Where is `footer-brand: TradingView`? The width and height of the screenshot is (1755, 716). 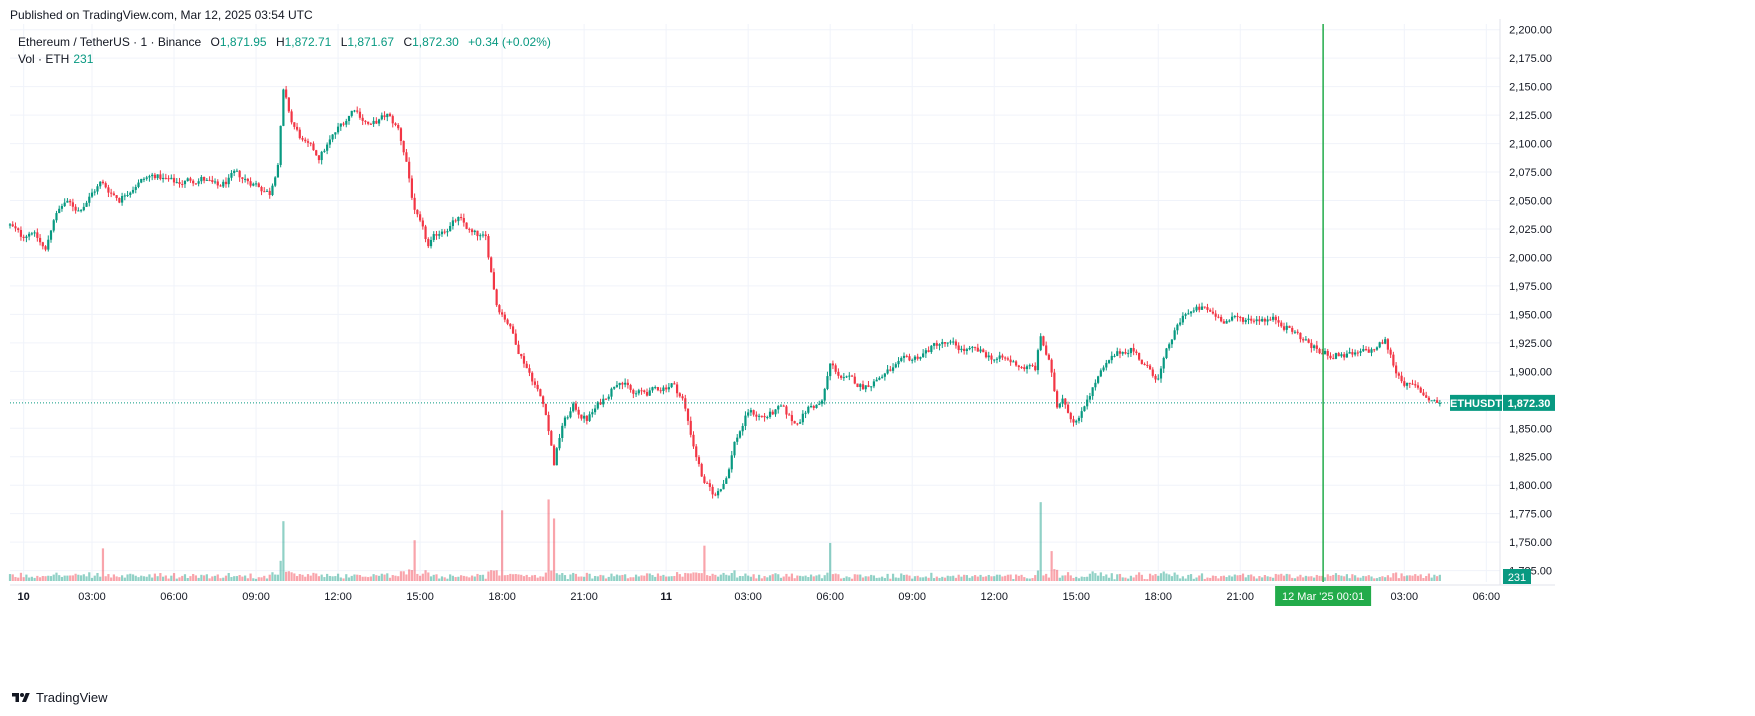
footer-brand: TradingView is located at coordinates (59, 697).